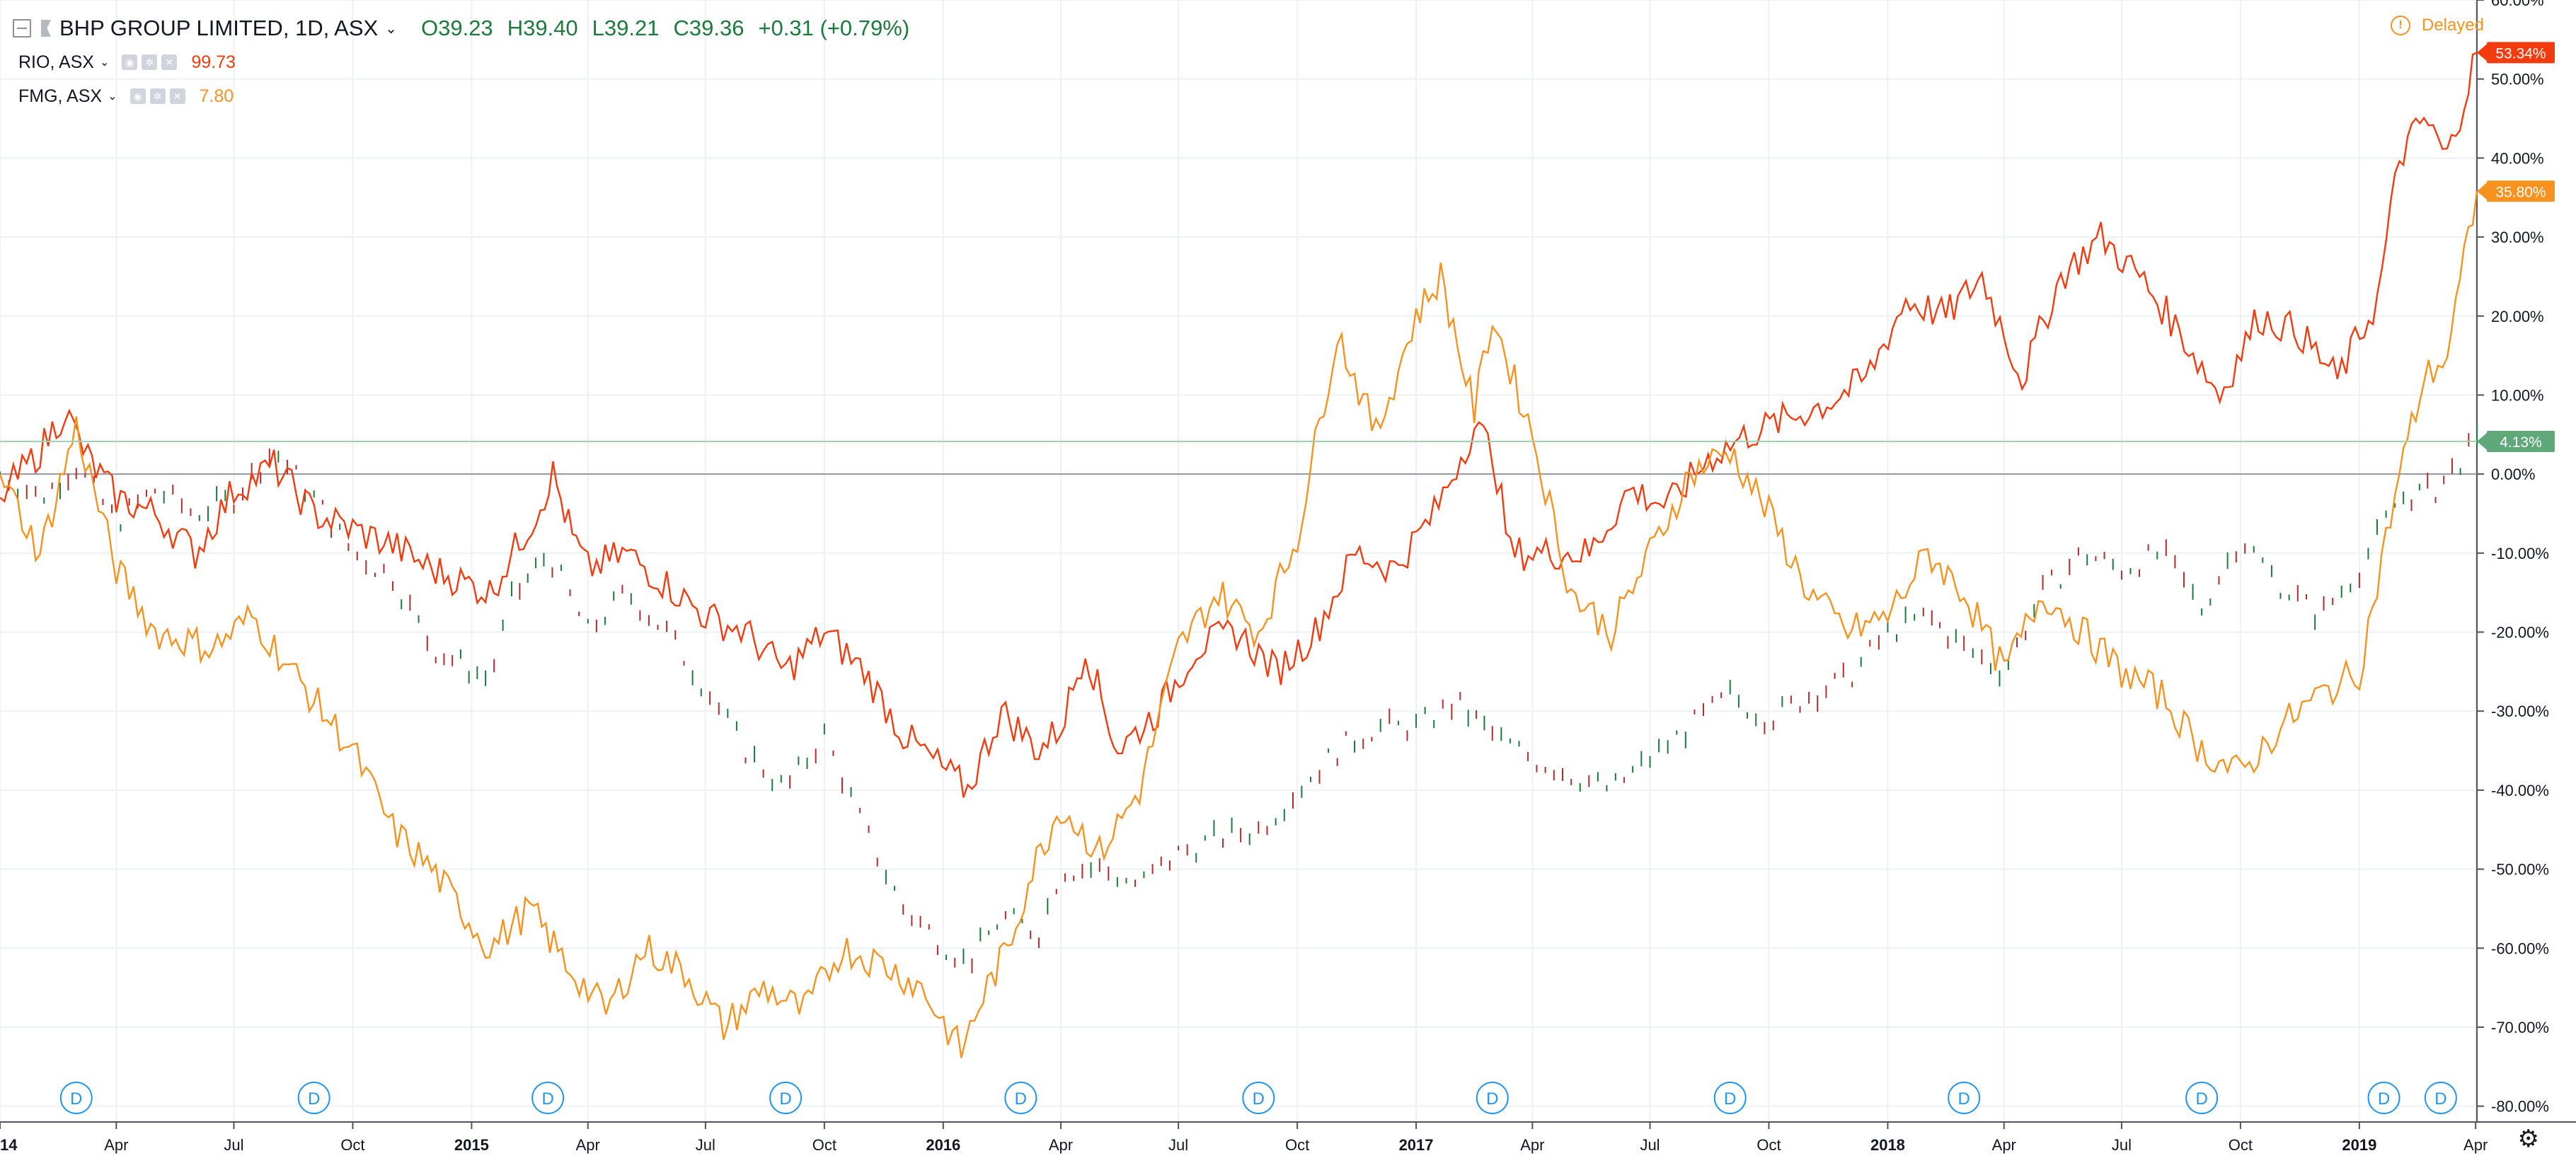  I want to click on flag-icon, so click(46, 28).